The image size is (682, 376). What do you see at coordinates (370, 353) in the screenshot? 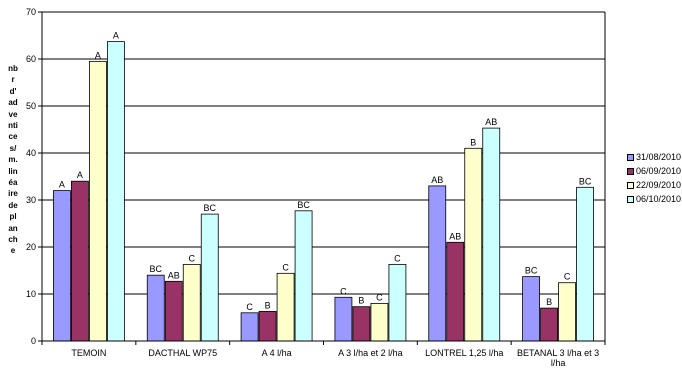
I see `x-tick-label: A 3 l/ha et 2 l/ha` at bounding box center [370, 353].